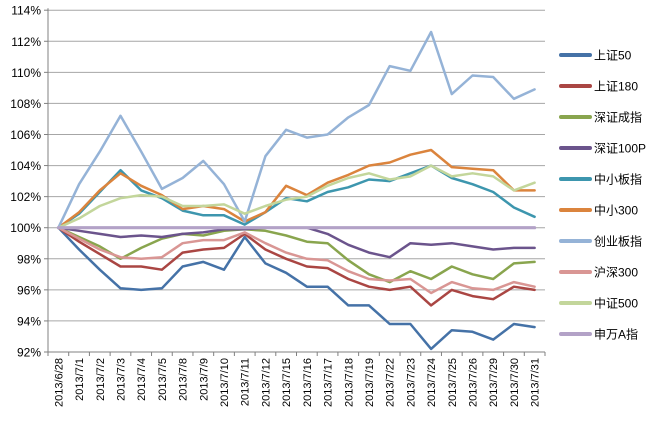 The image size is (649, 428). What do you see at coordinates (25, 104) in the screenshot?
I see `y-axis-label: 108%` at bounding box center [25, 104].